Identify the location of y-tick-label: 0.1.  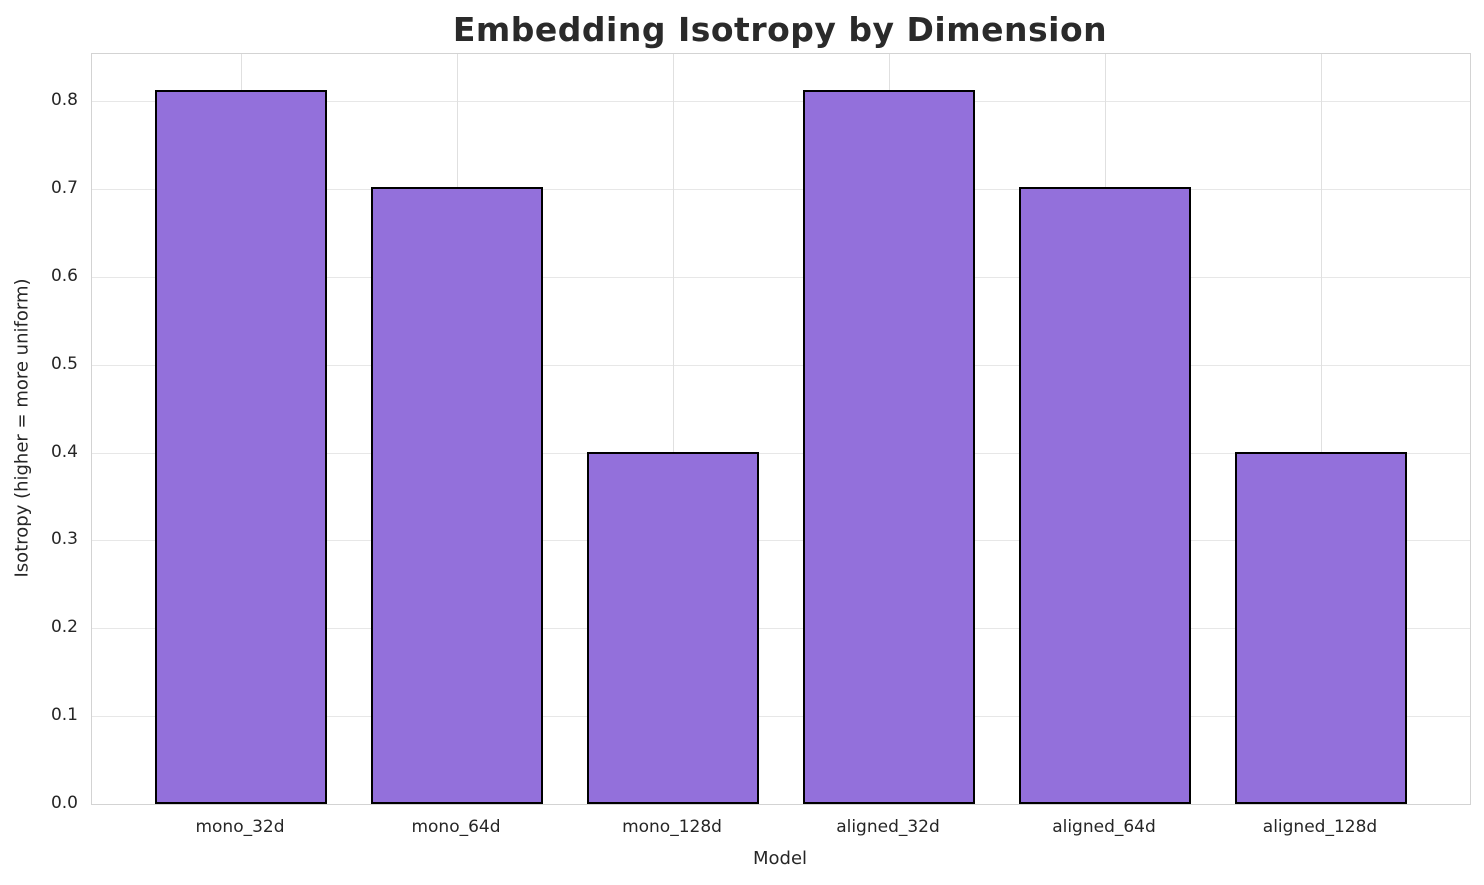
(64, 715).